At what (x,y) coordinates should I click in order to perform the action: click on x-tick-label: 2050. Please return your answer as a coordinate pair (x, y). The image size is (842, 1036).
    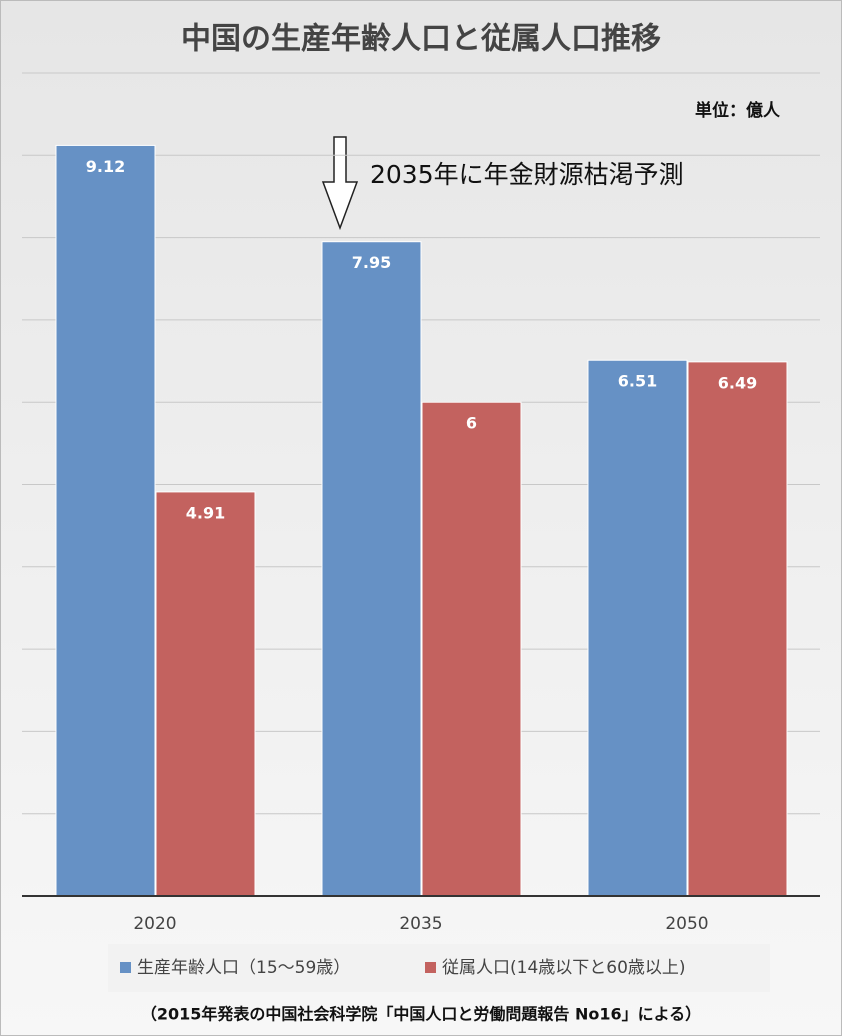
    Looking at the image, I should click on (686, 924).